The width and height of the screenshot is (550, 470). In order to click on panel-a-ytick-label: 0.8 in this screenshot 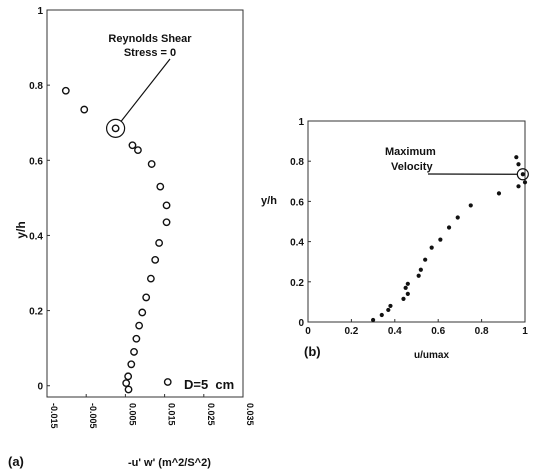, I will do `click(36, 86)`.